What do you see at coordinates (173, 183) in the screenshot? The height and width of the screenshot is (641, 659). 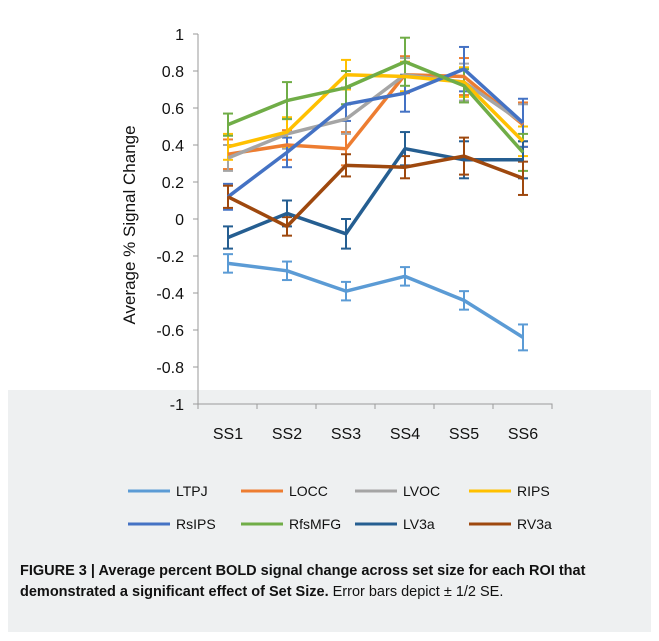 I see `y-tick-label: 0.2` at bounding box center [173, 183].